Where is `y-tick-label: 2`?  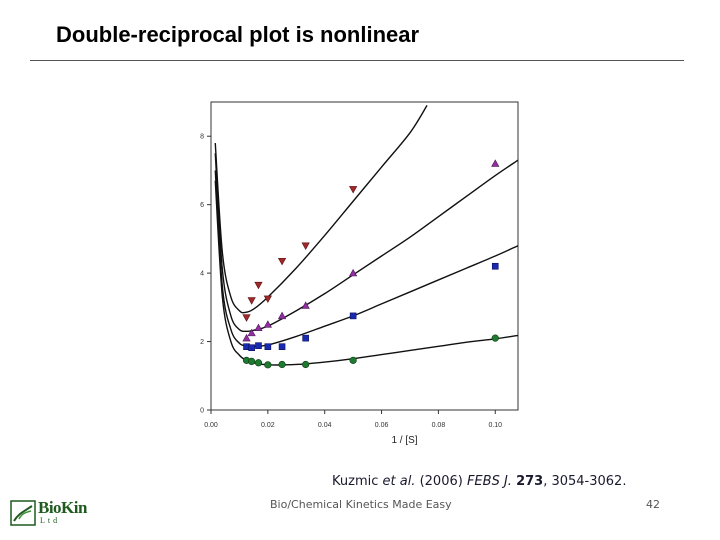 y-tick-label: 2 is located at coordinates (202, 342).